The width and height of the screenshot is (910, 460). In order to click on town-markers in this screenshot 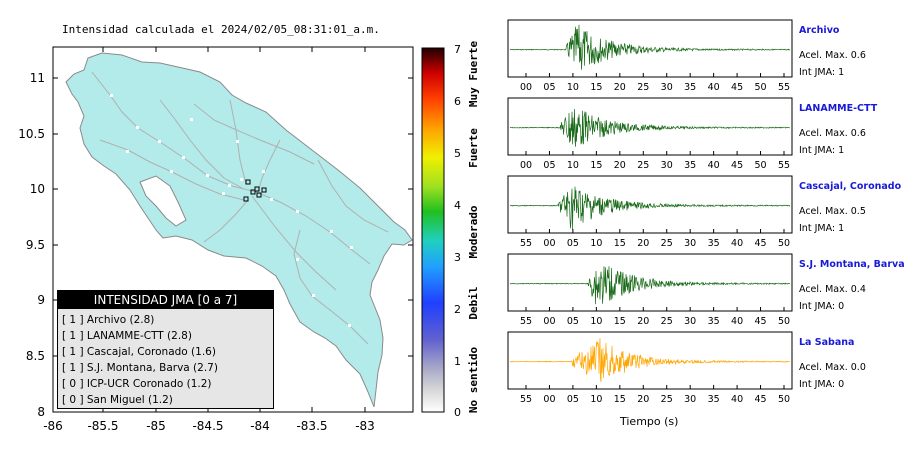, I will do `click(231, 210)`.